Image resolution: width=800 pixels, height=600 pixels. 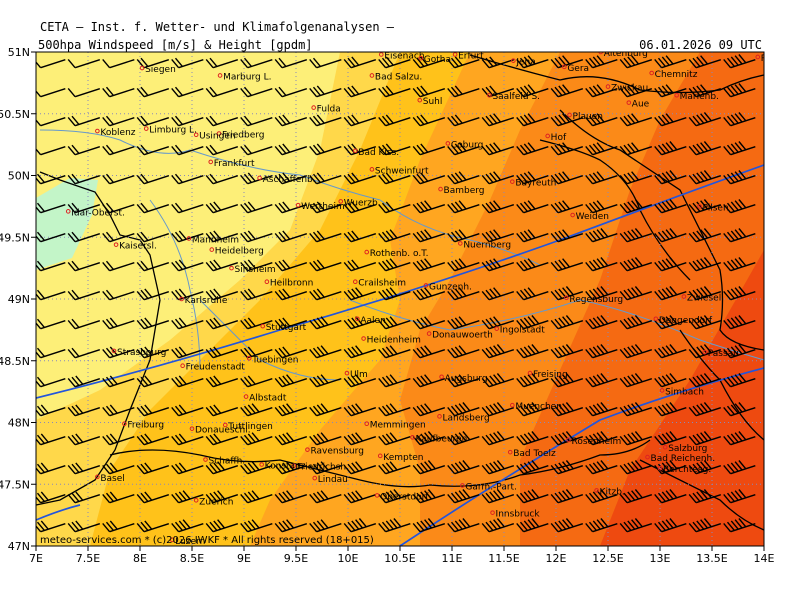 What do you see at coordinates (660, 558) in the screenshot?
I see `lon-tick-label: 13E` at bounding box center [660, 558].